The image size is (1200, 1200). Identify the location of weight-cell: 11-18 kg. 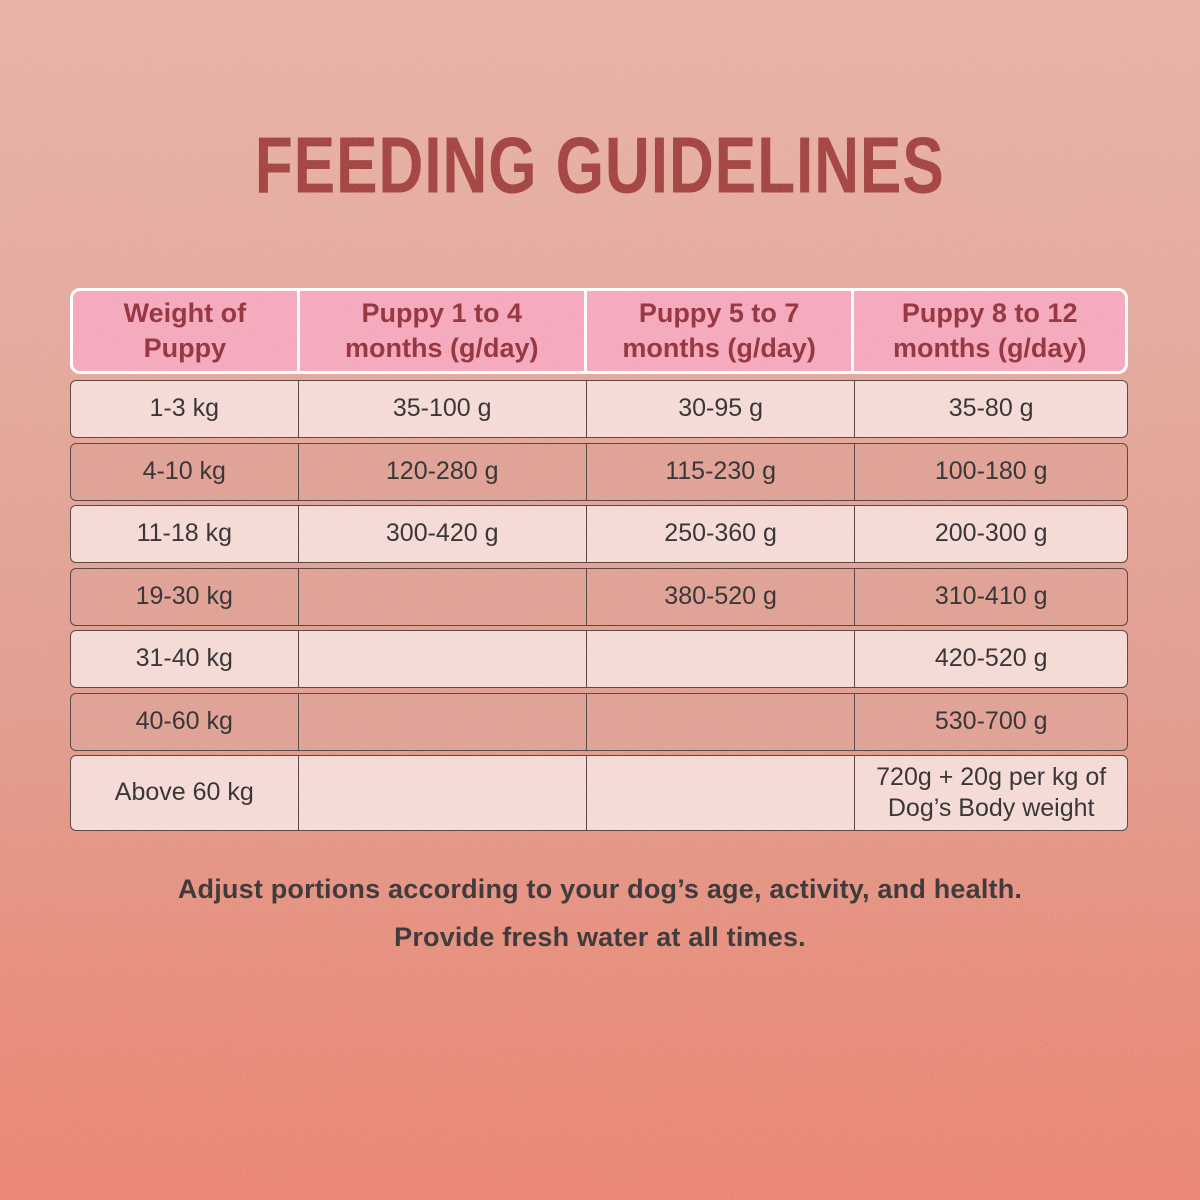
(185, 534).